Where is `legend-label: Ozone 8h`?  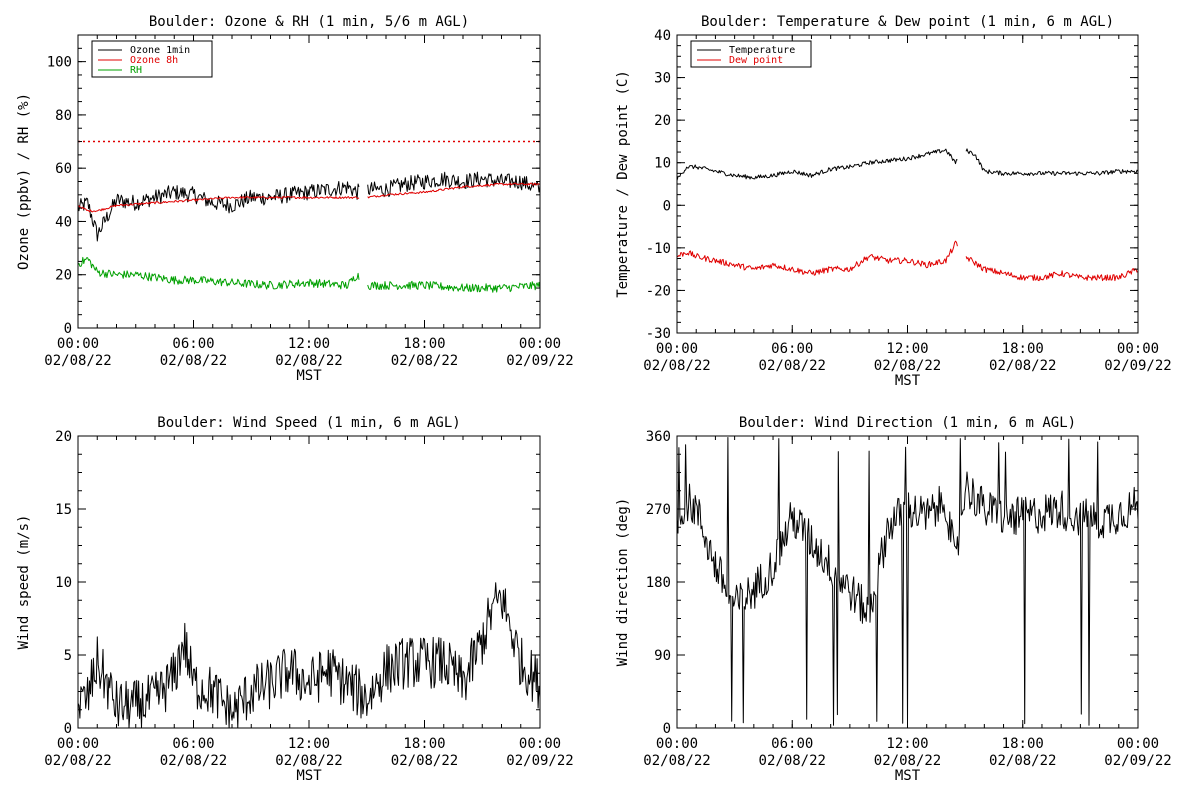
legend-label: Ozone 8h is located at coordinates (154, 60).